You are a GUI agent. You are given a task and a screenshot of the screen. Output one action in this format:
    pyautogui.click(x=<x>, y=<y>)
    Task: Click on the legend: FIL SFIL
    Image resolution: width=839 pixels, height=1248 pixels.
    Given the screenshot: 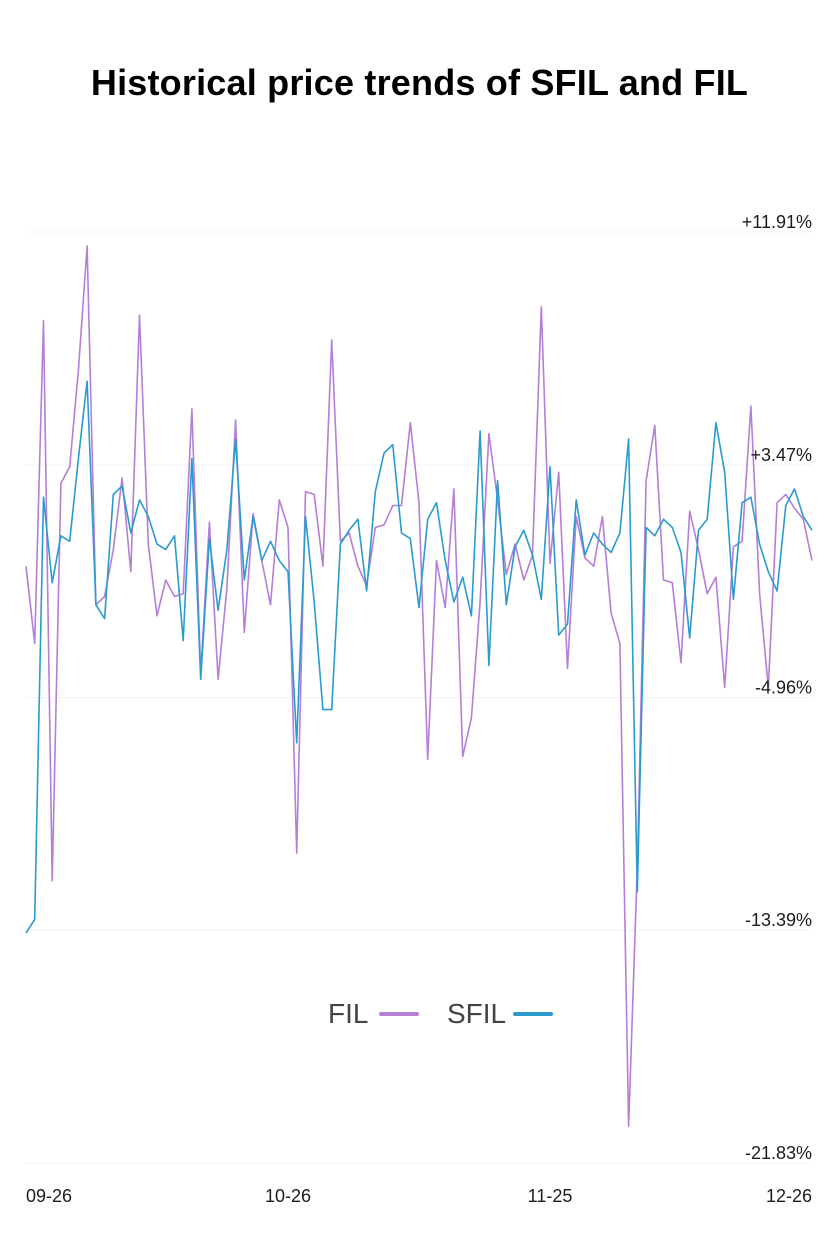 What is the action you would take?
    pyautogui.click(x=440, y=1013)
    